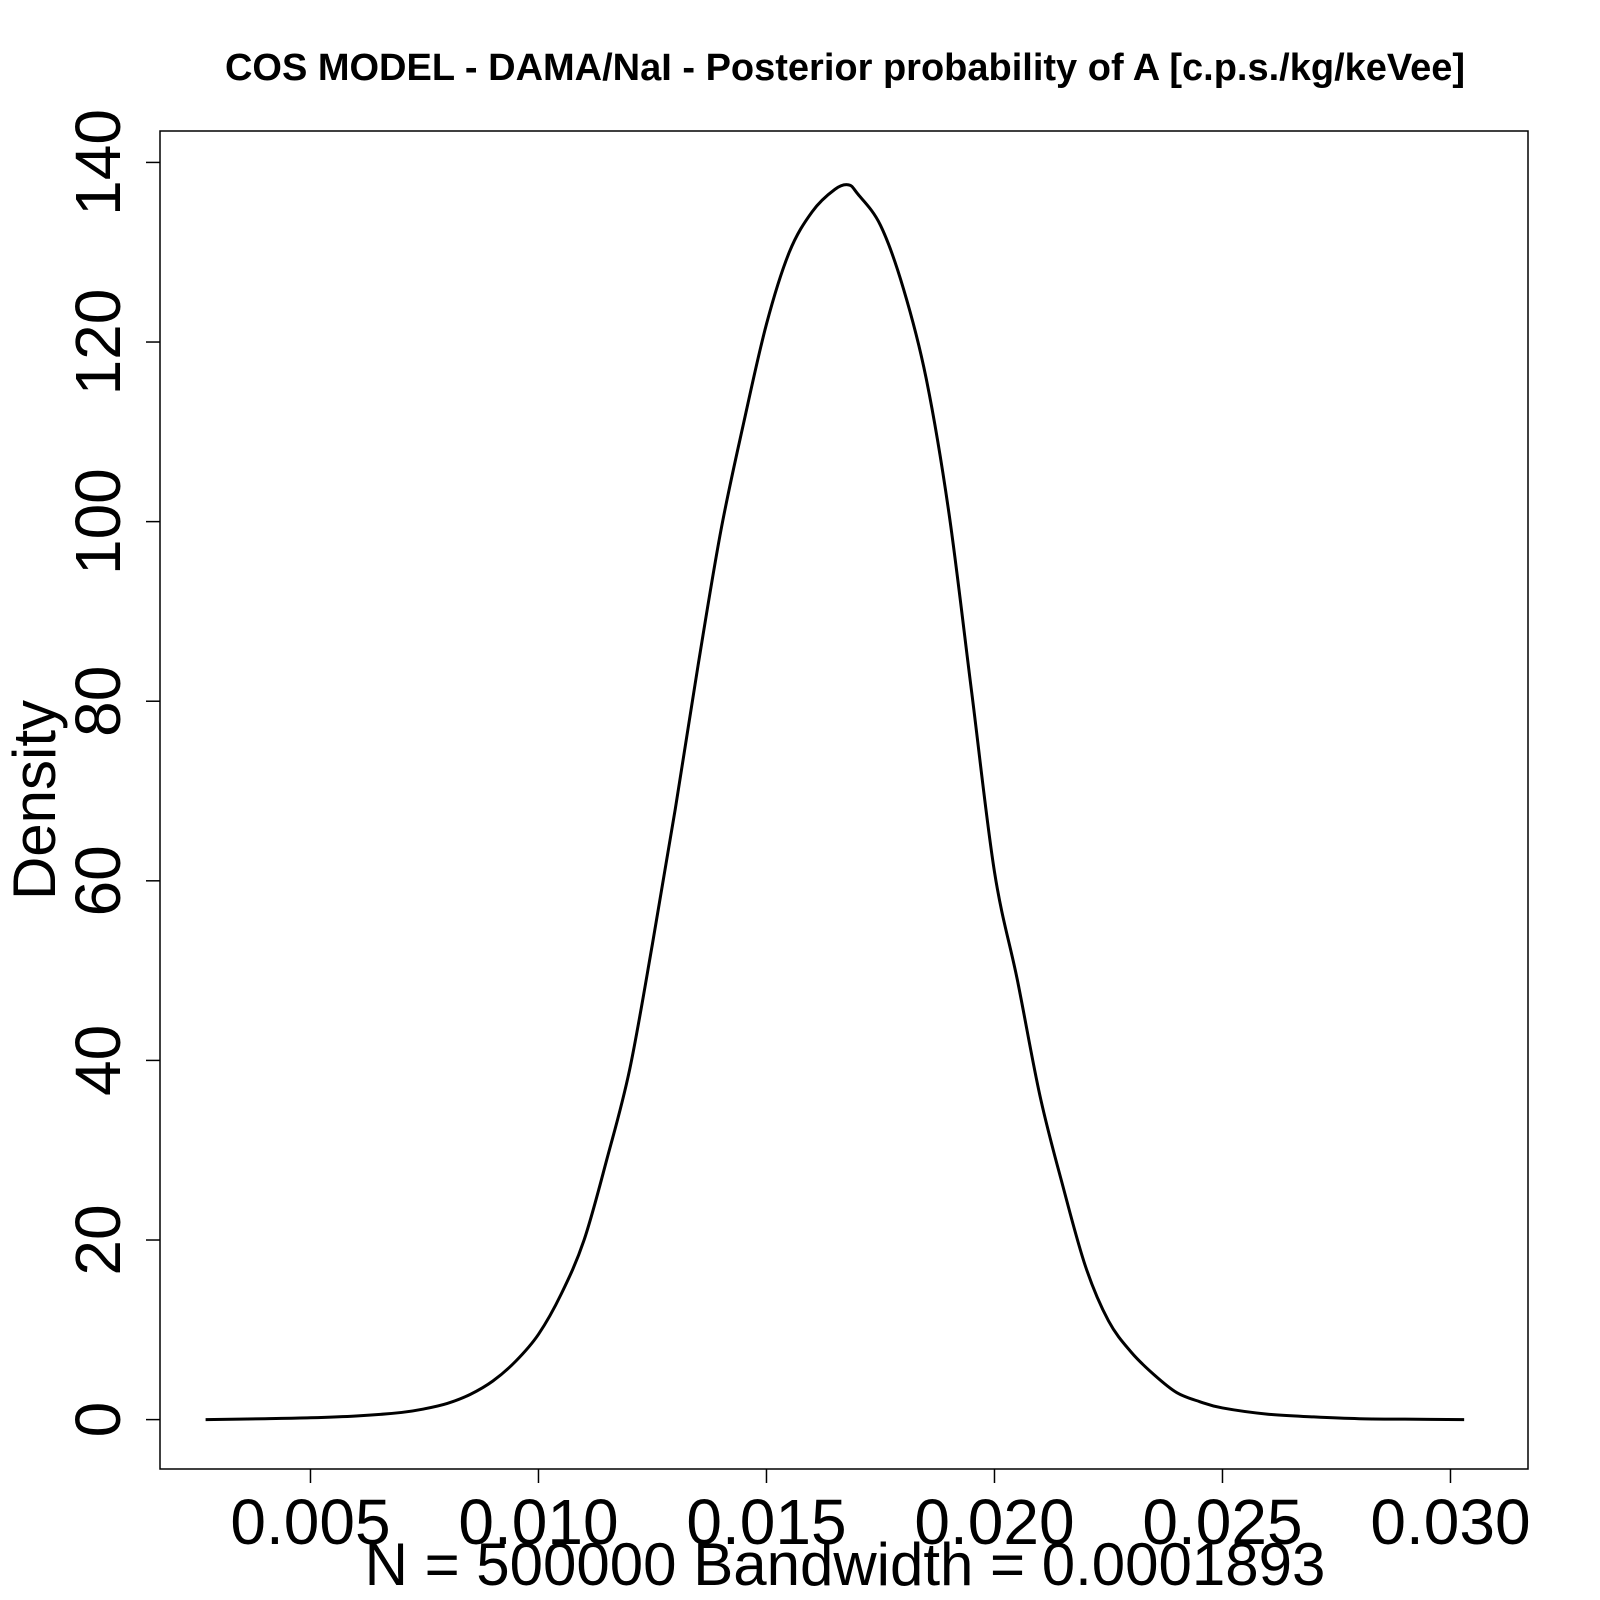 This screenshot has width=1600, height=1600. What do you see at coordinates (845, 1564) in the screenshot?
I see `x-axis-label: N = 500000 Bandwidth = 0.0001893` at bounding box center [845, 1564].